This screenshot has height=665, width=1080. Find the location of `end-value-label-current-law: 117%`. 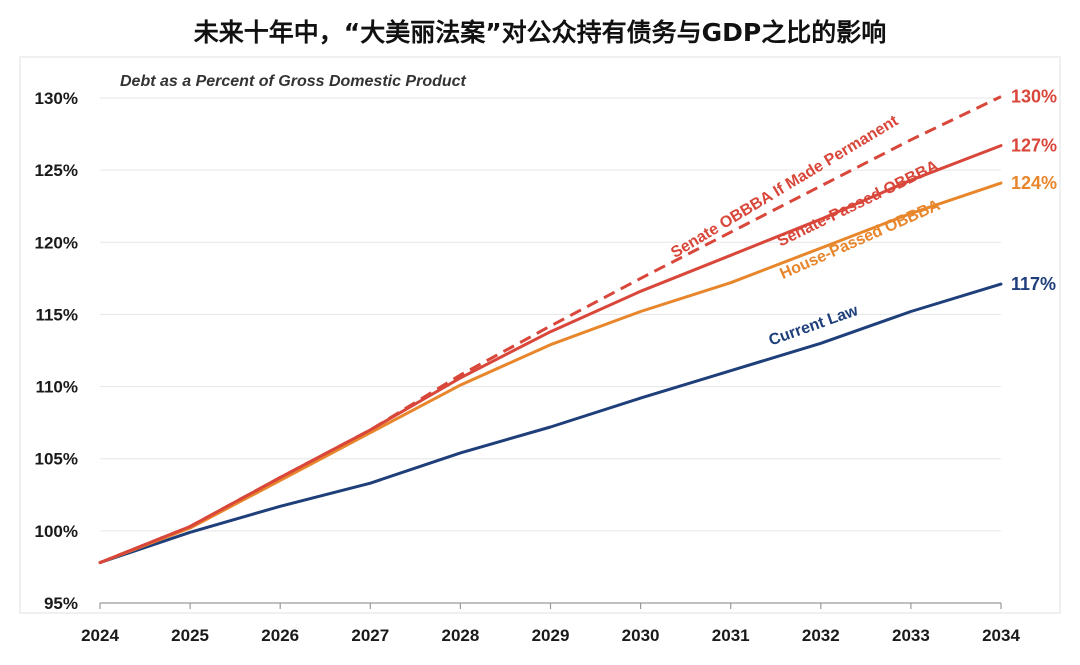

end-value-label-current-law: 117% is located at coordinates (1033, 284).